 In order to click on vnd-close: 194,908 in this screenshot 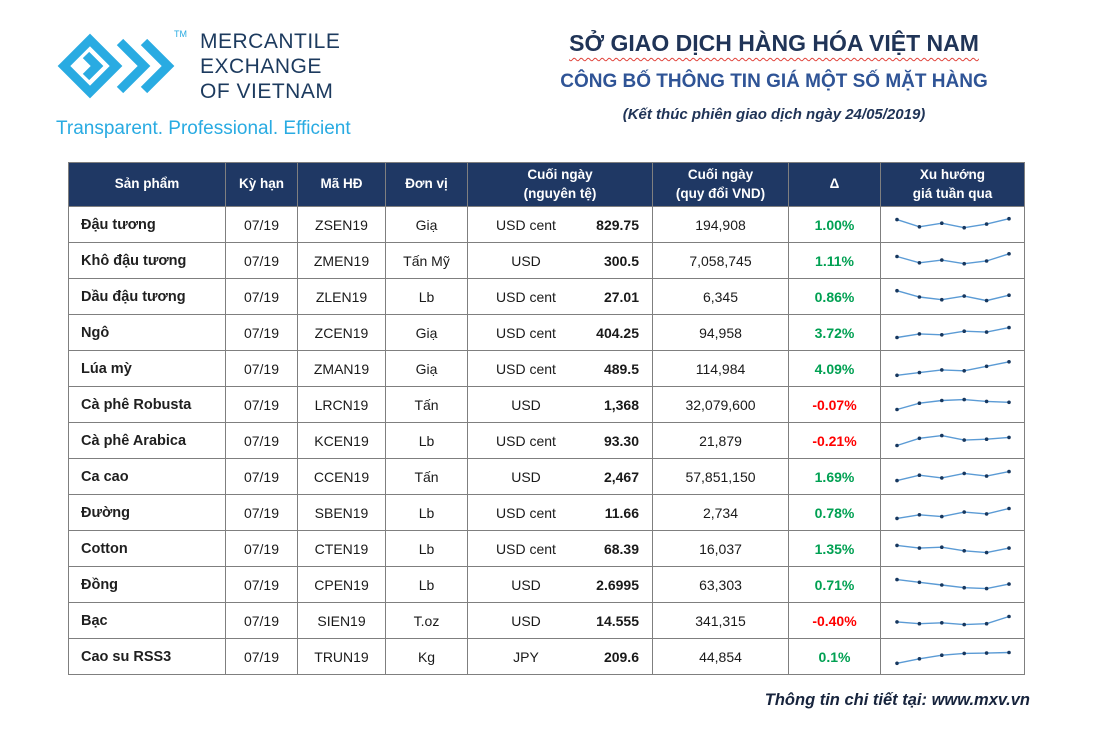, I will do `click(720, 224)`.